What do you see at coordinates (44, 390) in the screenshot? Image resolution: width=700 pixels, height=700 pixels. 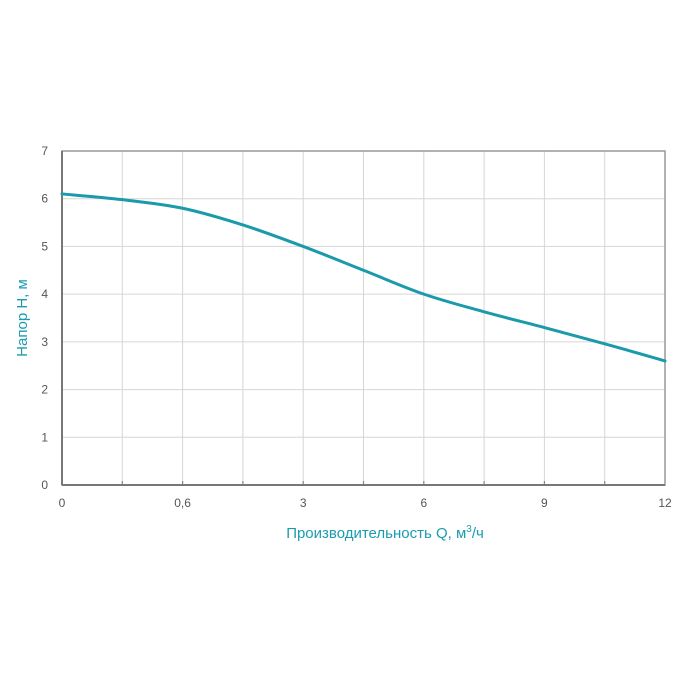 I see `y-tick-label: 2` at bounding box center [44, 390].